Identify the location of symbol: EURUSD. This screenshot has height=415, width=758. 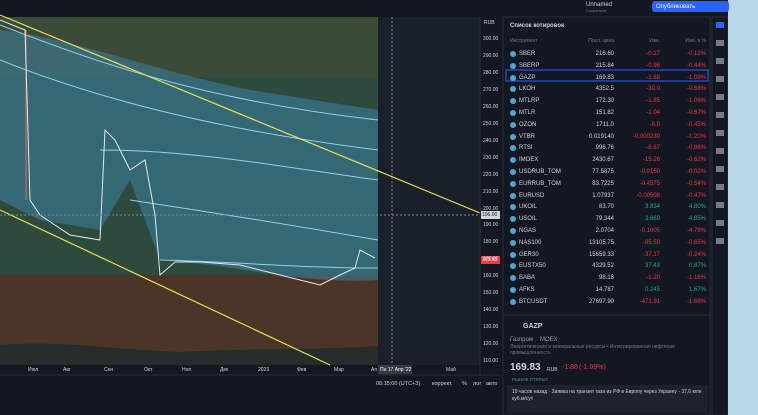
(532, 195).